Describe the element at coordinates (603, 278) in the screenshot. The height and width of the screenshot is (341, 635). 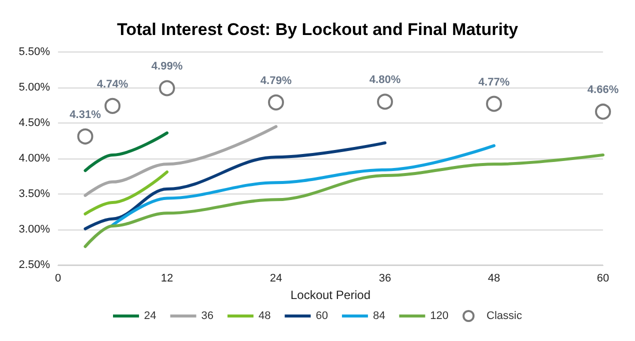
I see `x-tick-label: 60` at that location.